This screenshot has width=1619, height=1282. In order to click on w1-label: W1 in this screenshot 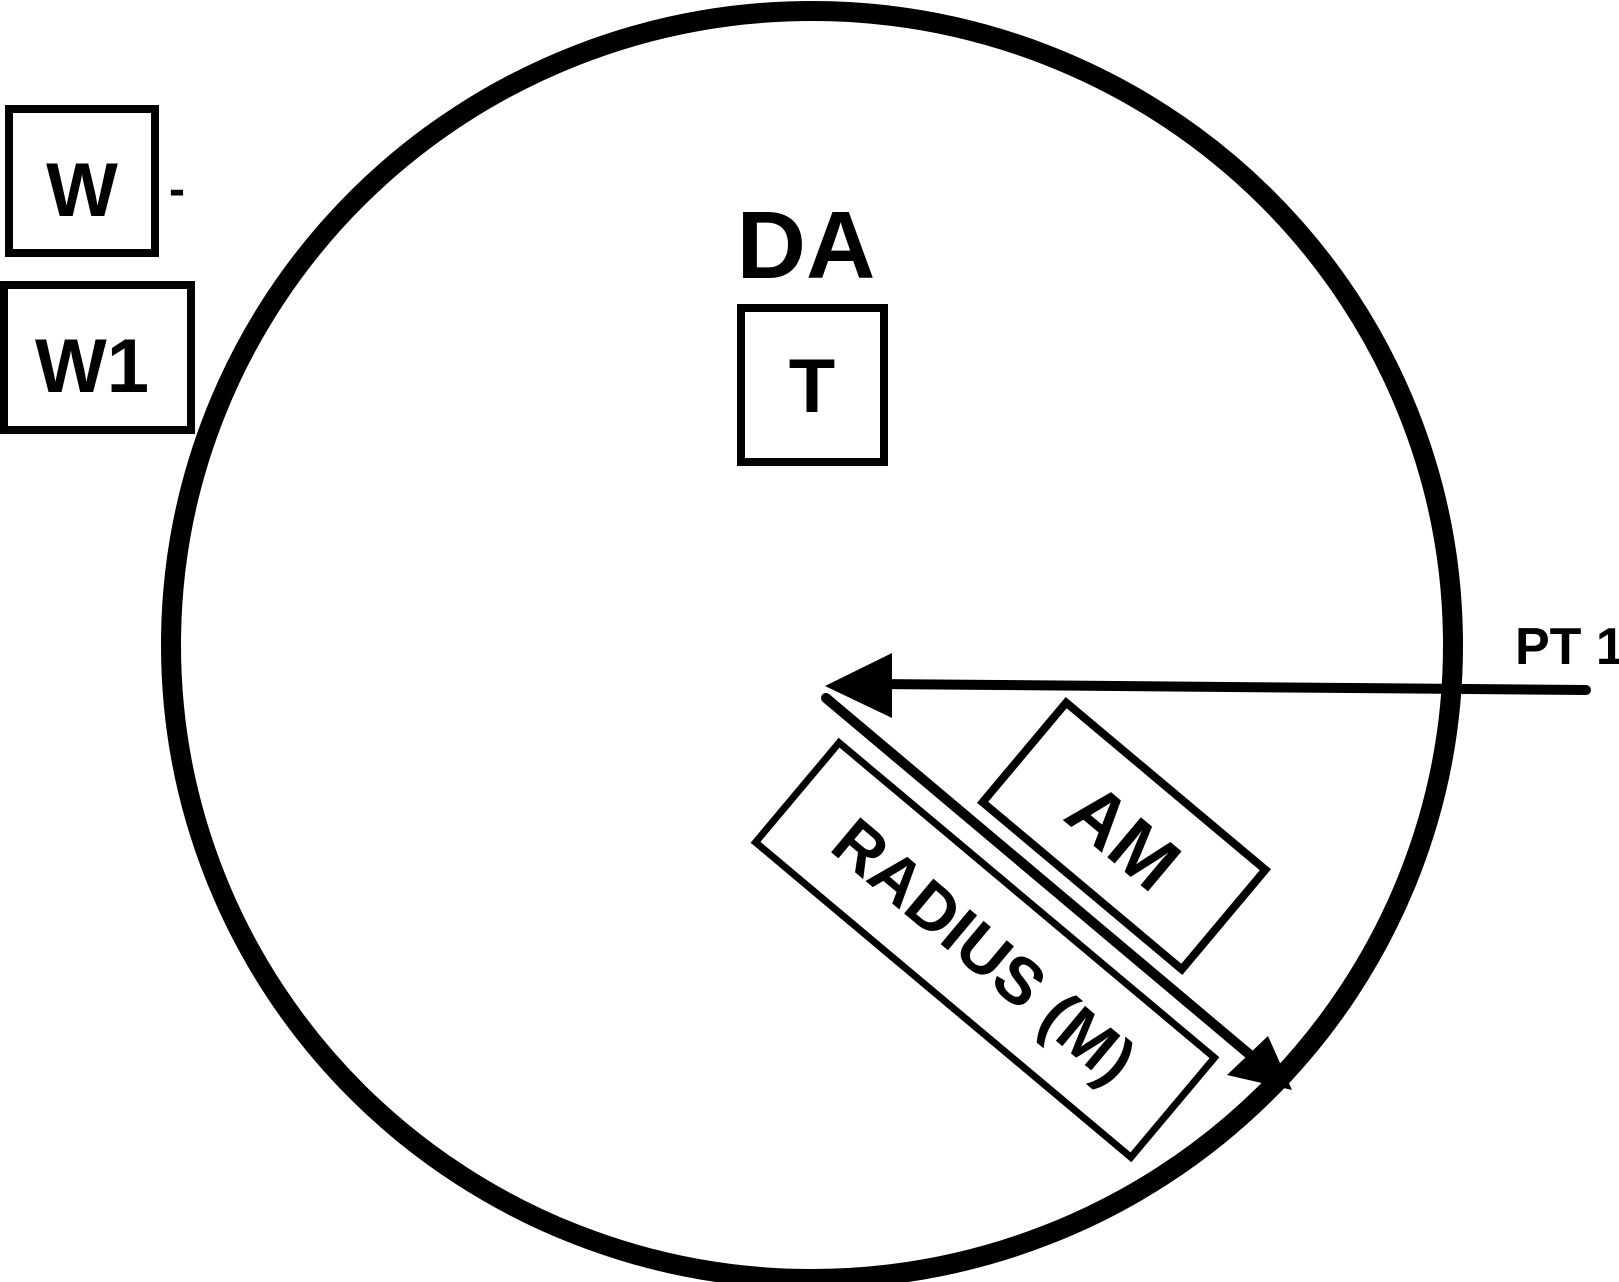, I will do `click(92, 366)`.